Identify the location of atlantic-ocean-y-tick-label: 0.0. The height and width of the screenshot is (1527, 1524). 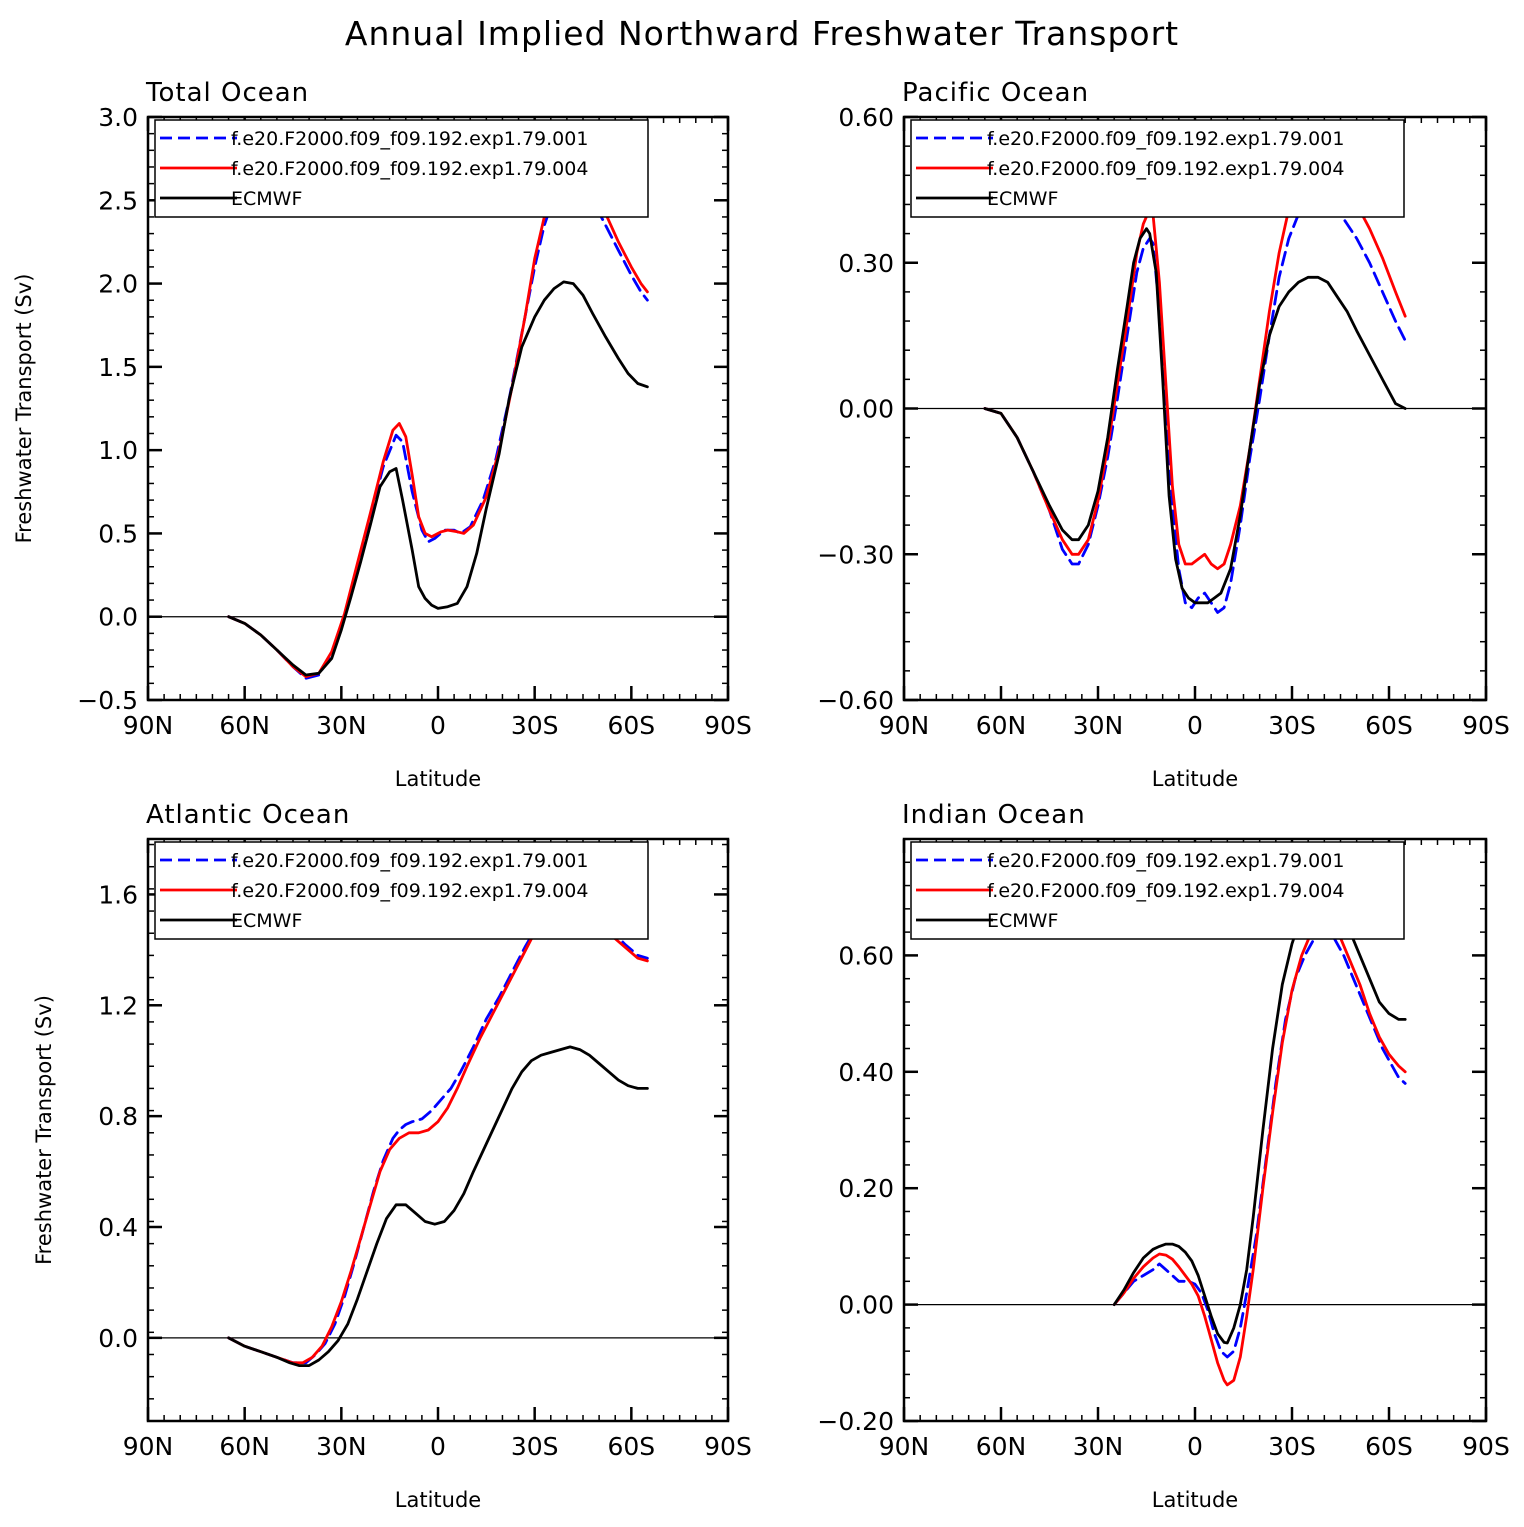
(118, 1338).